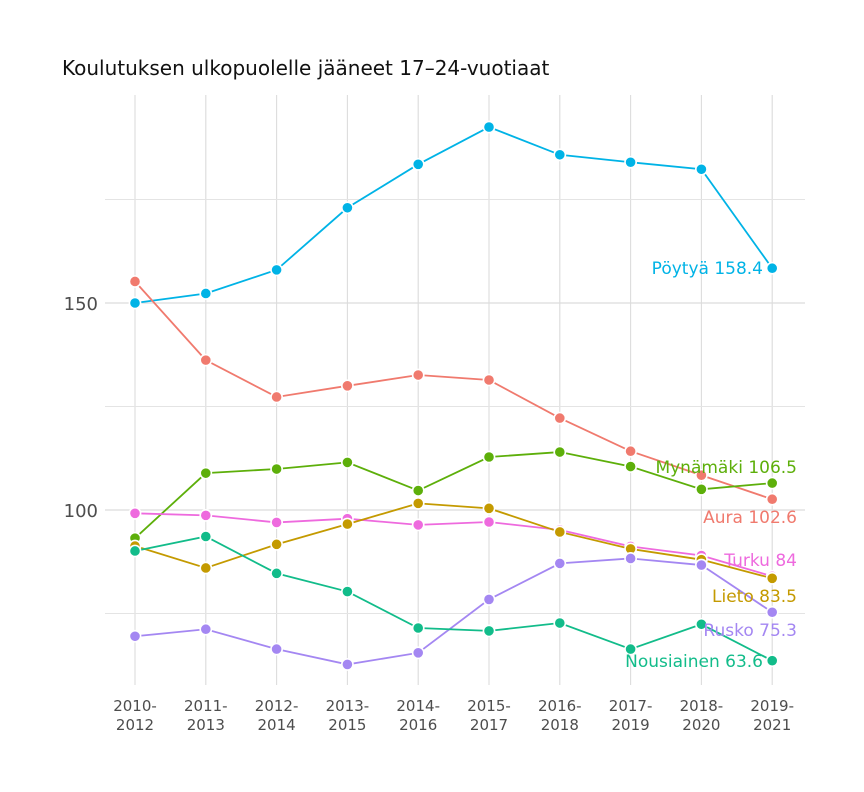 This screenshot has width=864, height=792. I want to click on series-lieto, so click(453, 540).